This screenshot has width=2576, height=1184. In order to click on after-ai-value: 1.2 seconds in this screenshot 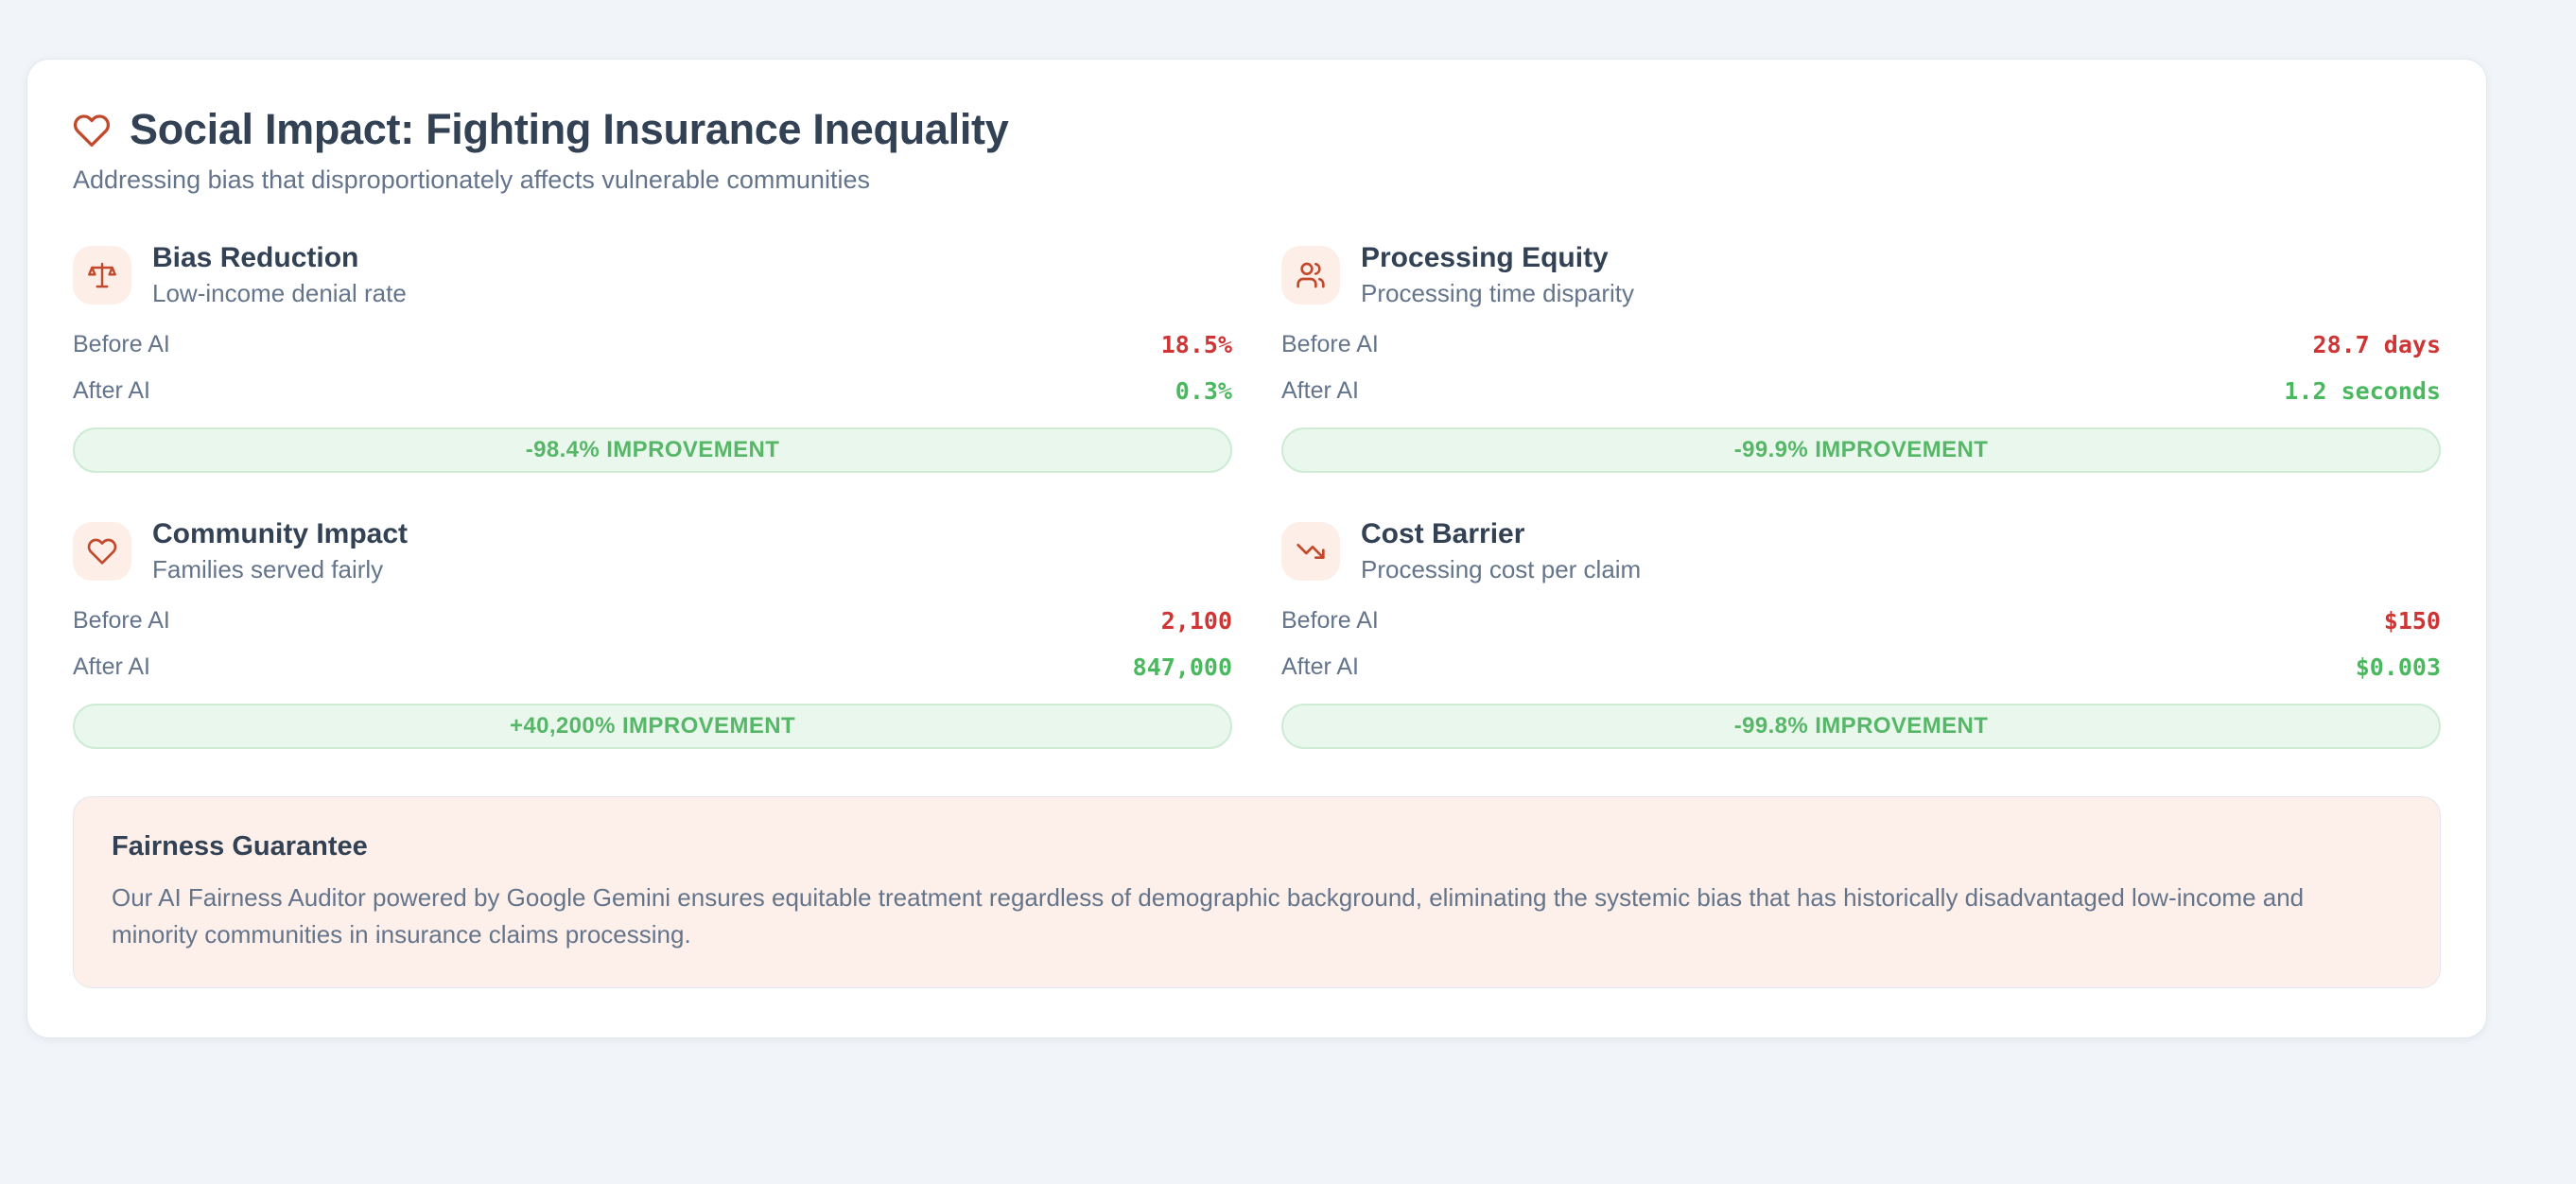, I will do `click(2362, 391)`.